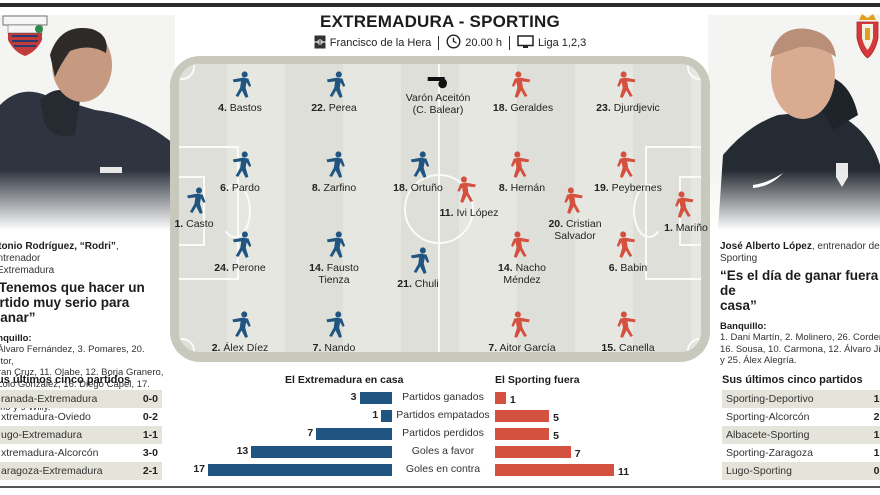  Describe the element at coordinates (340, 348) in the screenshot. I see `player-name: Nando` at that location.